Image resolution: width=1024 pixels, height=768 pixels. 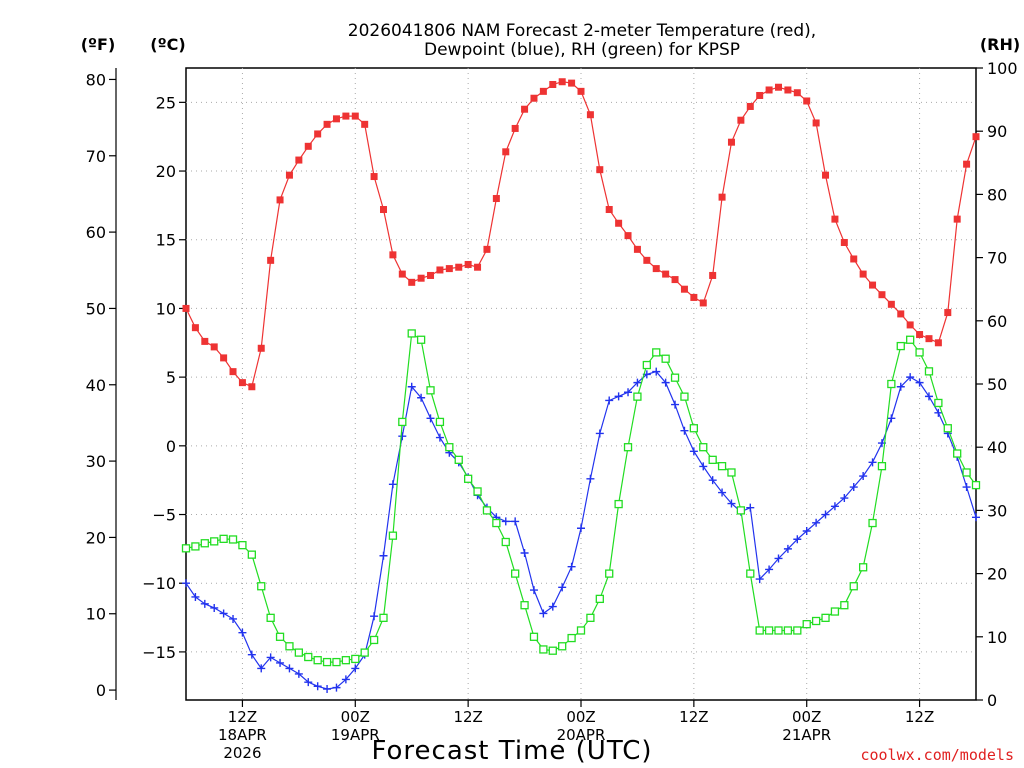 What do you see at coordinates (166, 102) in the screenshot?
I see `celsius-tick-label: 25` at bounding box center [166, 102].